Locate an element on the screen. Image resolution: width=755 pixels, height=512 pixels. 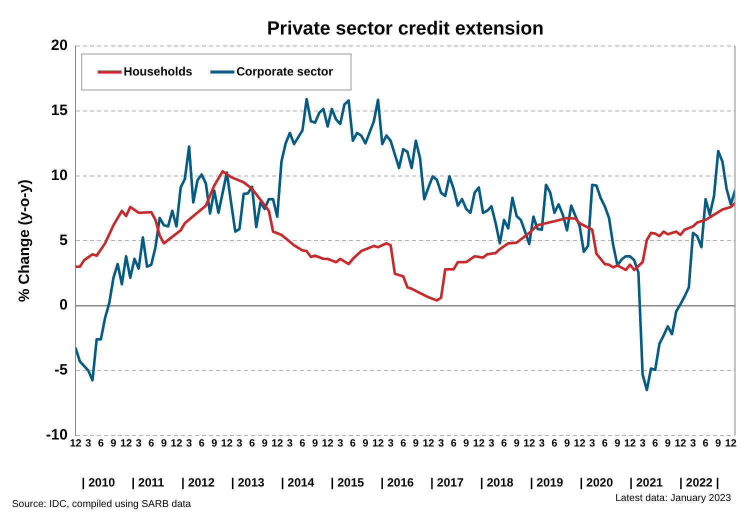
y-tick-label: 20 is located at coordinates (59, 45).